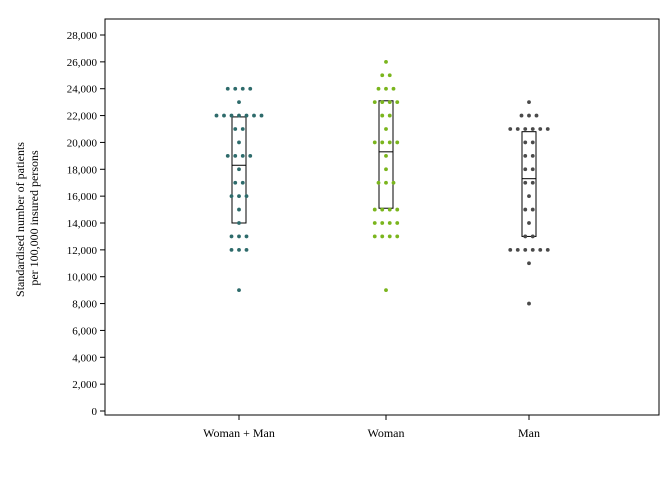 This screenshot has width=672, height=480. Describe the element at coordinates (84, 331) in the screenshot. I see `y-tick-label: 6,000` at that location.